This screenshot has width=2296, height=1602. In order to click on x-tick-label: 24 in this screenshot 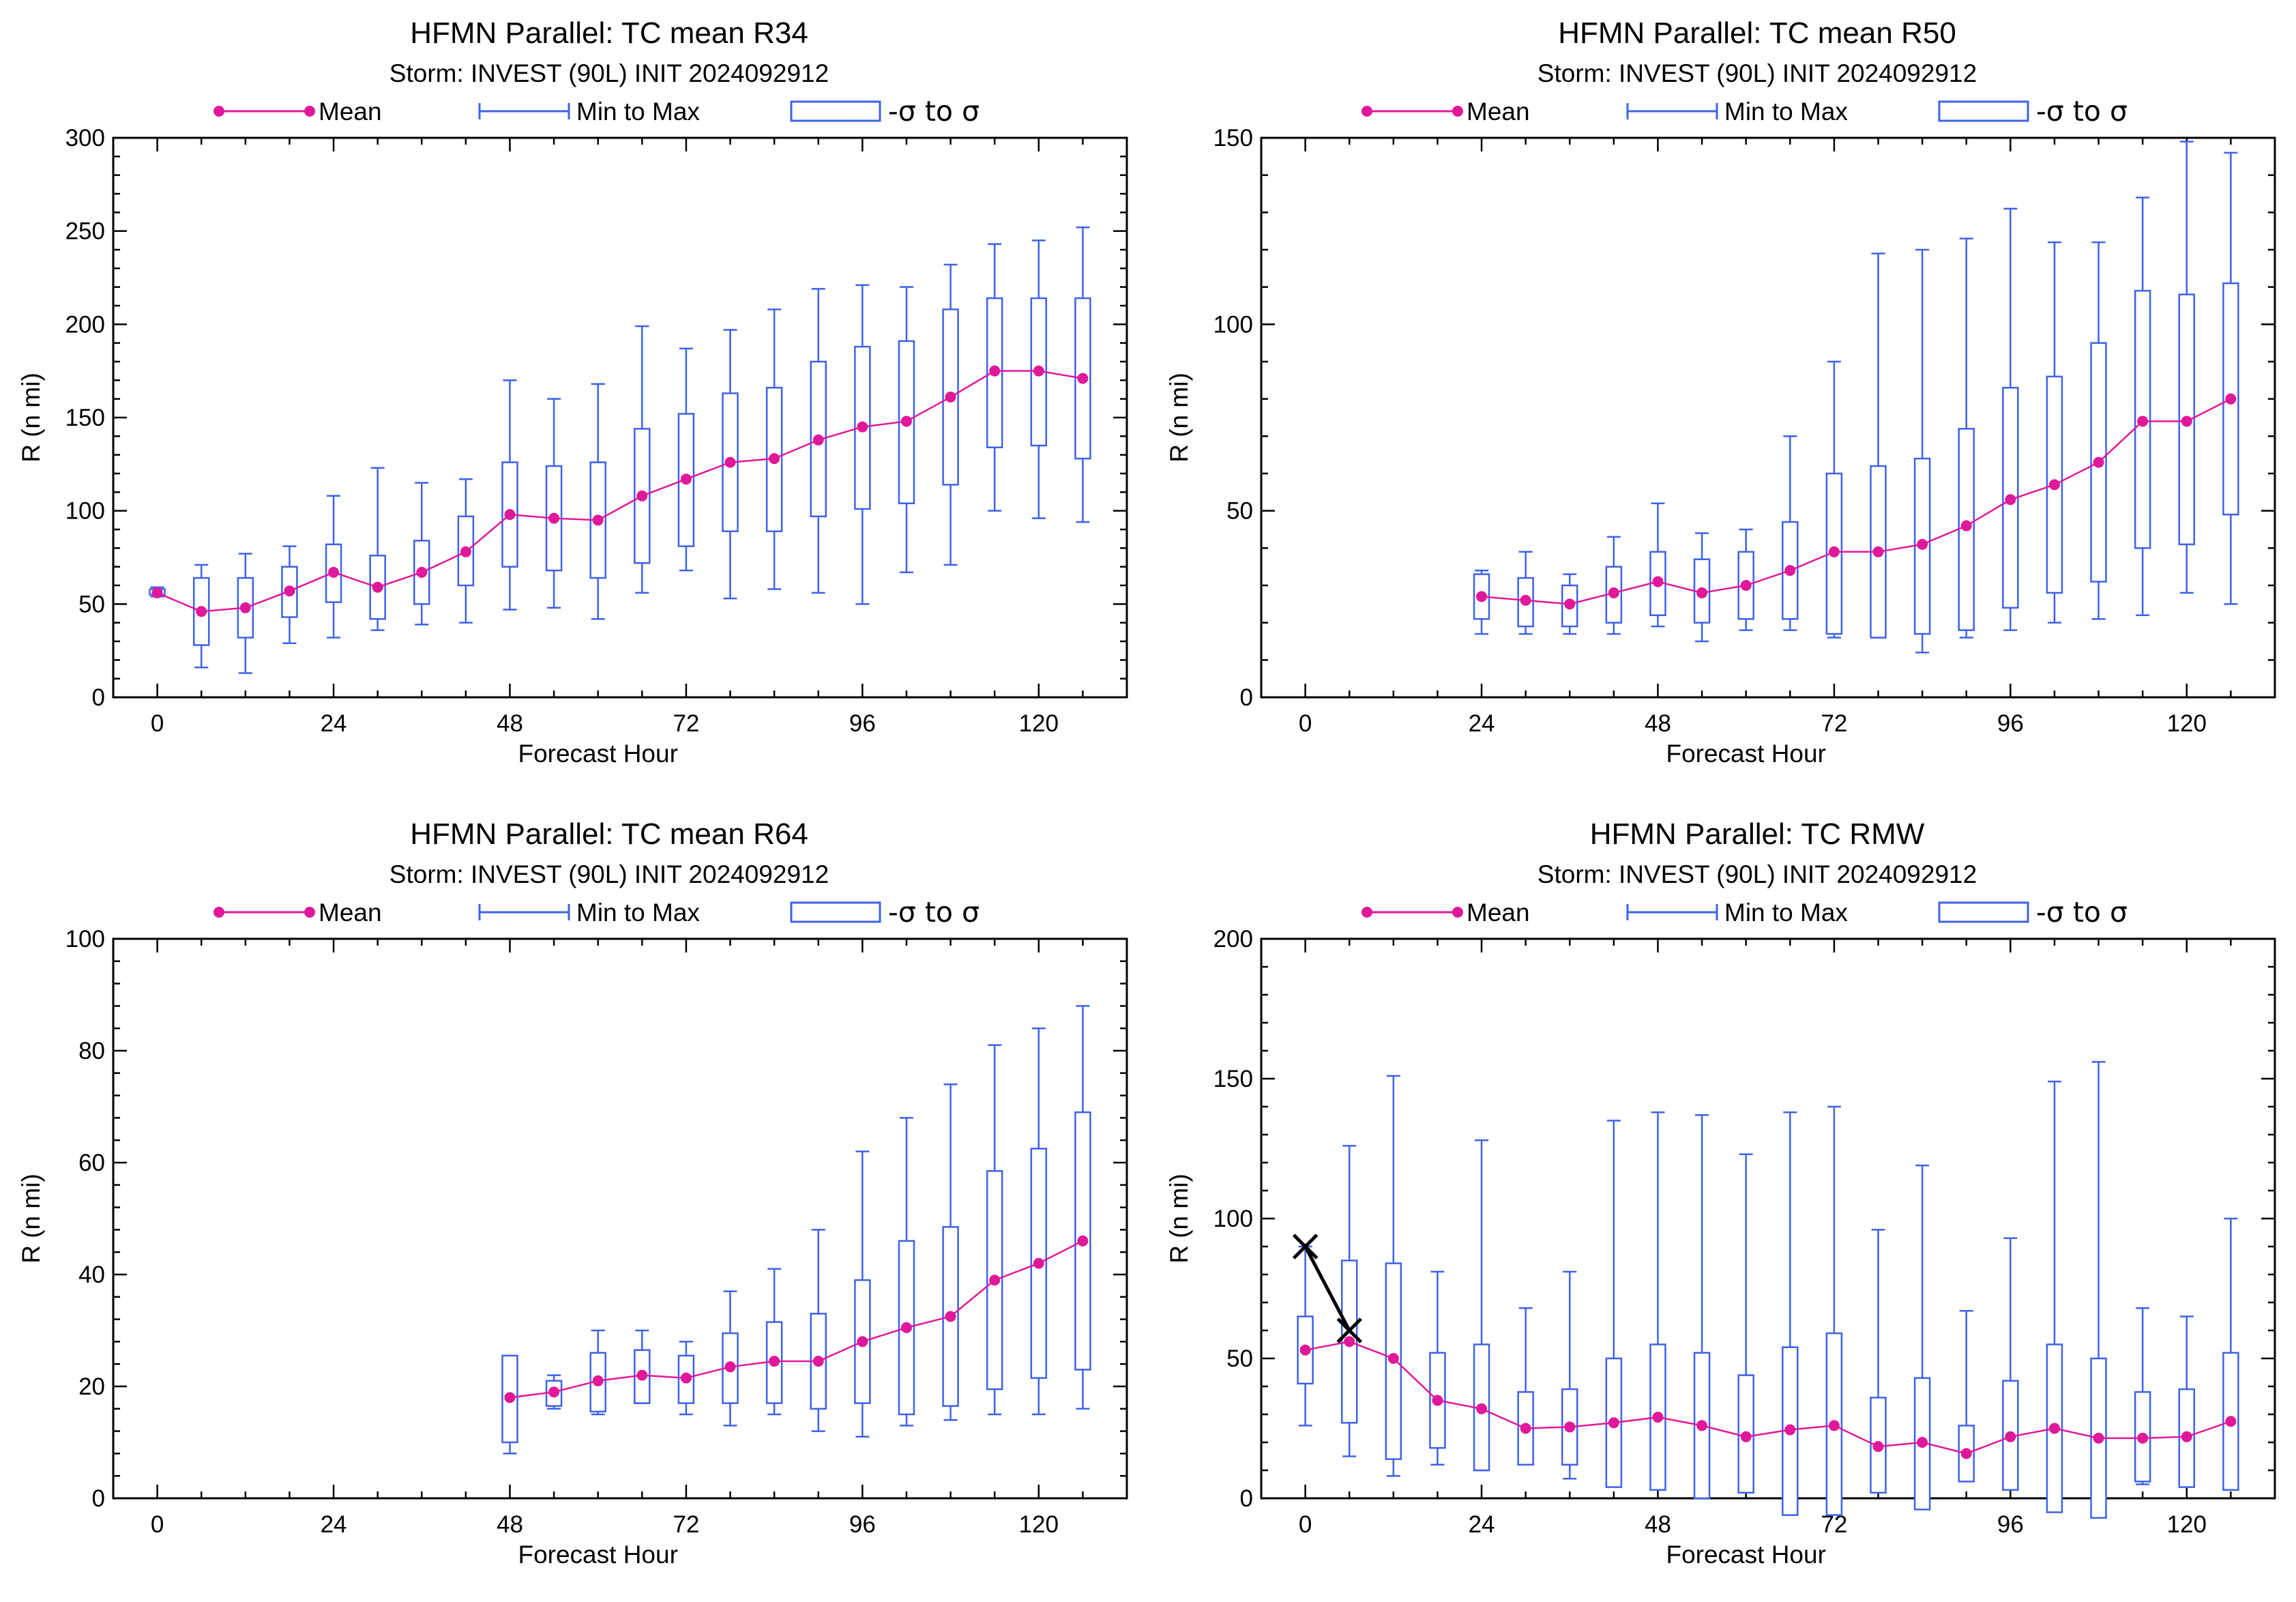, I will do `click(334, 1525)`.